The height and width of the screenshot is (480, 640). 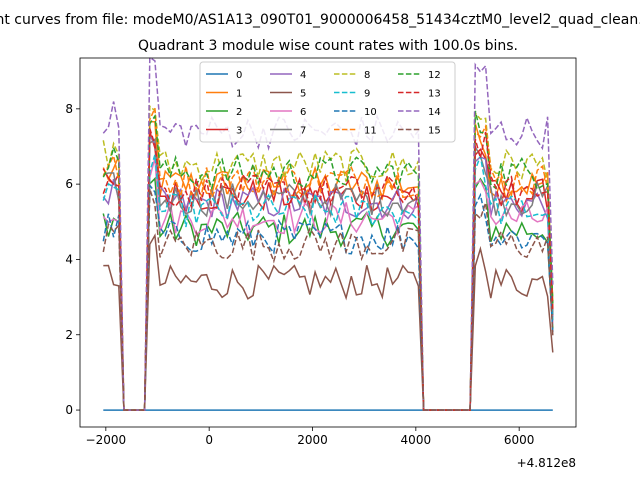 I want to click on legend-label-7: 7, so click(x=303, y=131).